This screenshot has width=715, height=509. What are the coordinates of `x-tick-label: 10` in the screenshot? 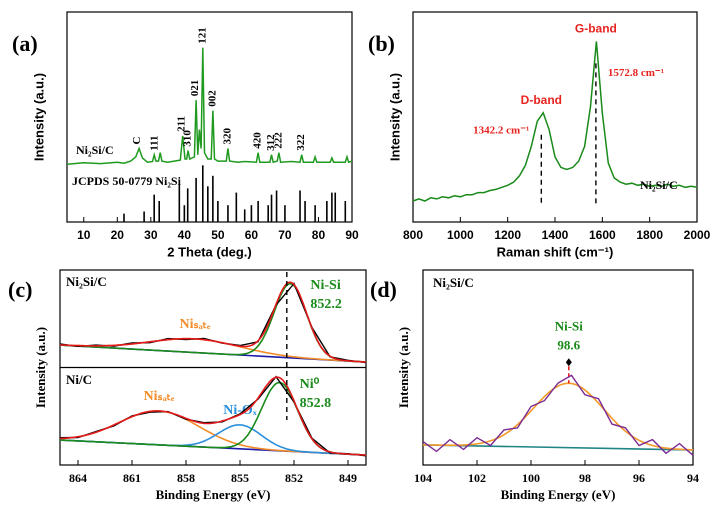 It's located at (84, 235).